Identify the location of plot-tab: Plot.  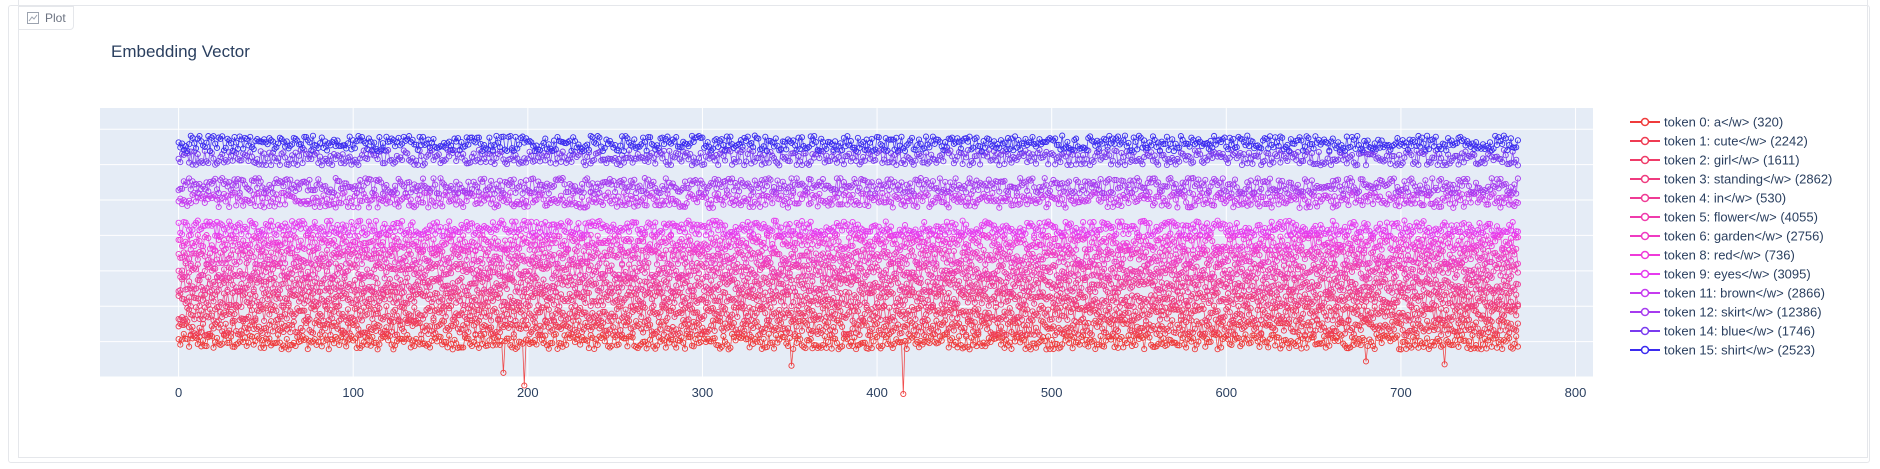
(46, 18).